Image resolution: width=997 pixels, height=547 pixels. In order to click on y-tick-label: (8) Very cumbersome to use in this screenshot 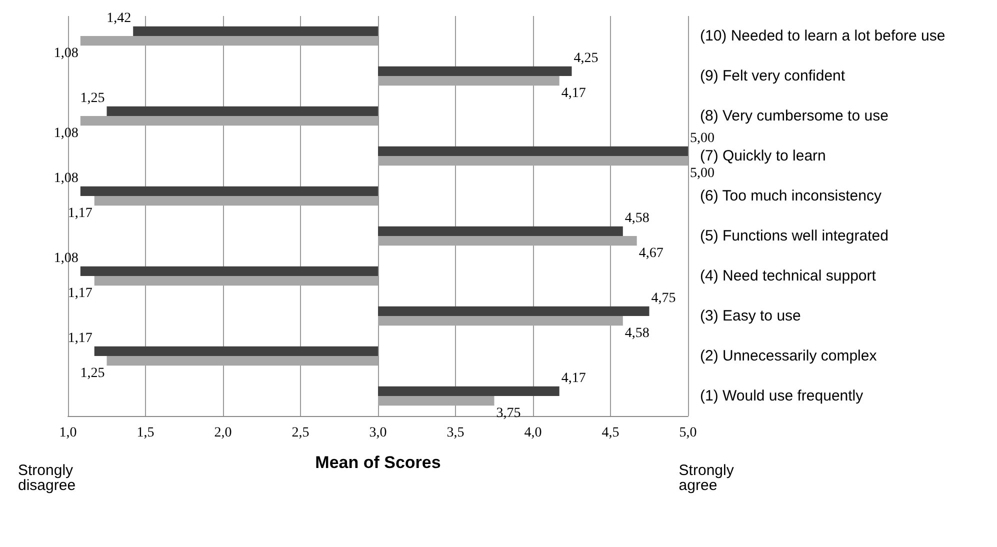, I will do `click(794, 116)`.